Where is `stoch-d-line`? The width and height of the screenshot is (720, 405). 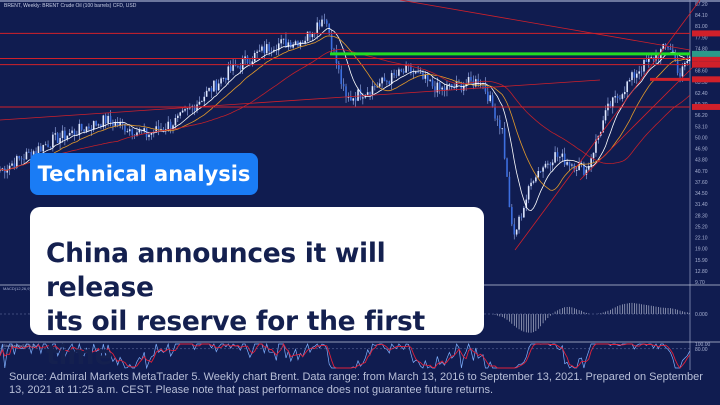 stoch-d-line is located at coordinates (345, 355).